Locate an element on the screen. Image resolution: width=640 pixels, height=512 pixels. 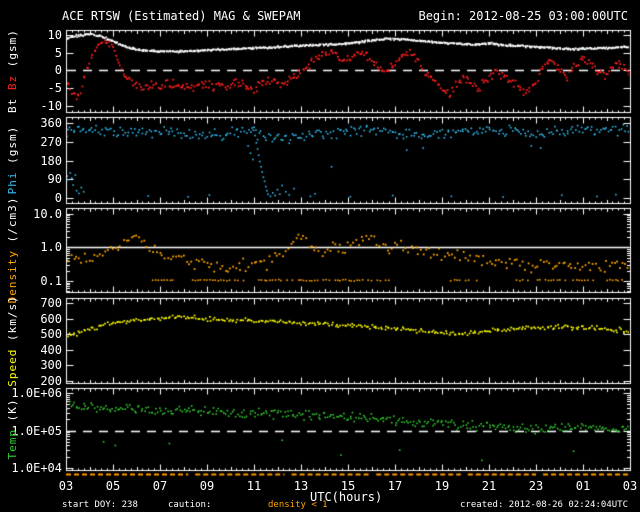
x-axis-label: UTC(hours) is located at coordinates (346, 497).